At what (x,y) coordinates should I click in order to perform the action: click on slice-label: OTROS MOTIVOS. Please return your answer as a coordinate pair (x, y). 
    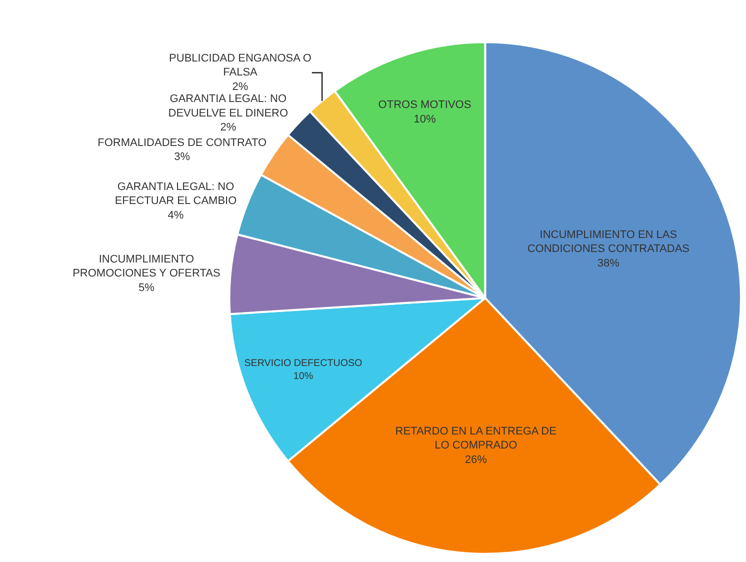
    Looking at the image, I should click on (425, 104).